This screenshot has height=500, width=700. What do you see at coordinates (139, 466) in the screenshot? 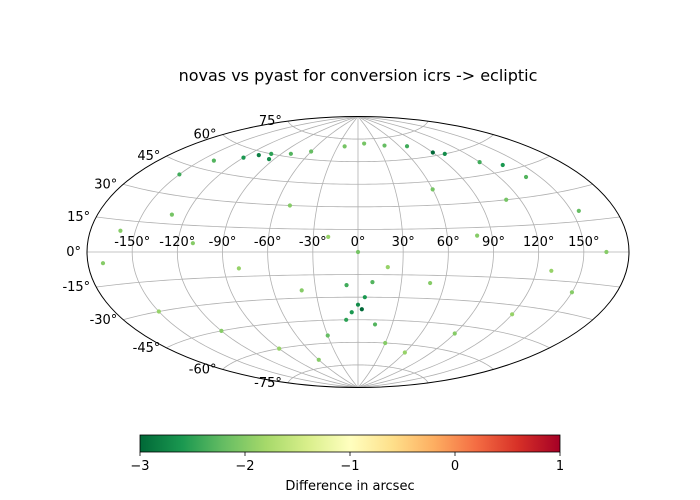
I see `colorbar-tick-label: −3` at bounding box center [139, 466].